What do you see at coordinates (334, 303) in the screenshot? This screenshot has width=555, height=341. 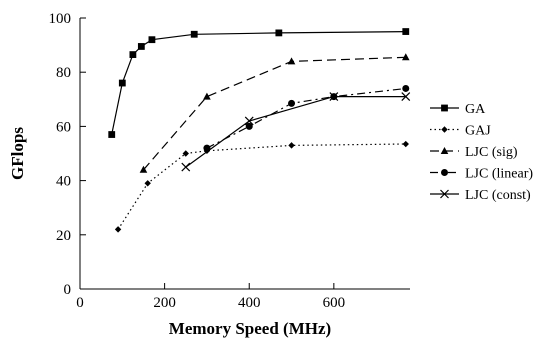 I see `x-tick-label: 600` at bounding box center [334, 303].